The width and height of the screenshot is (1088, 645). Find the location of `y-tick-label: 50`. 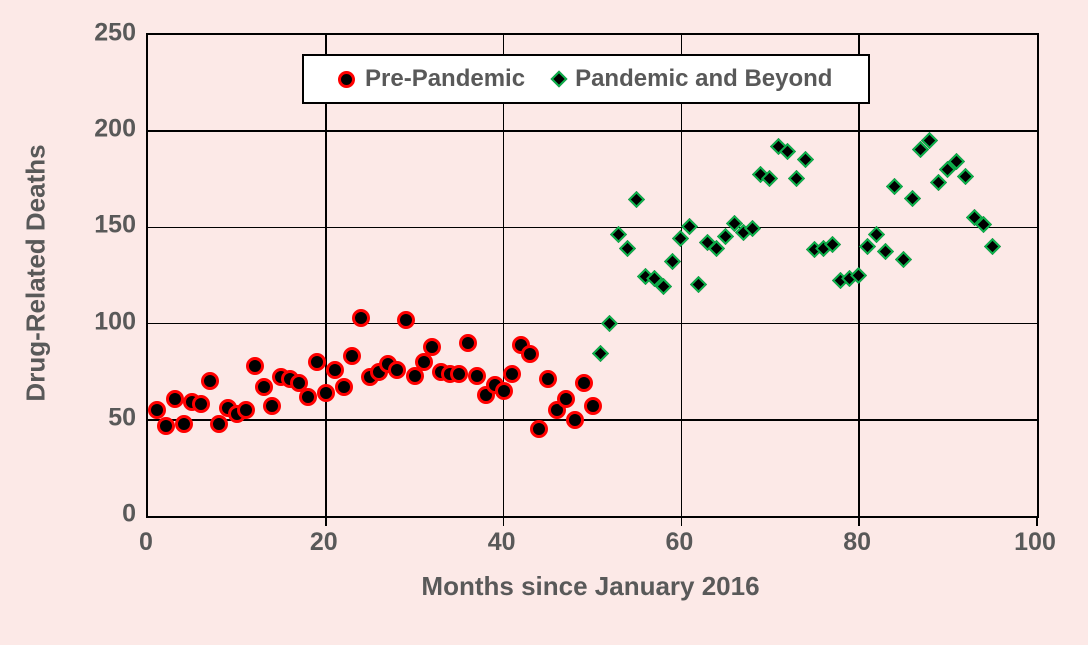

y-tick-label: 50 is located at coordinates (122, 417).